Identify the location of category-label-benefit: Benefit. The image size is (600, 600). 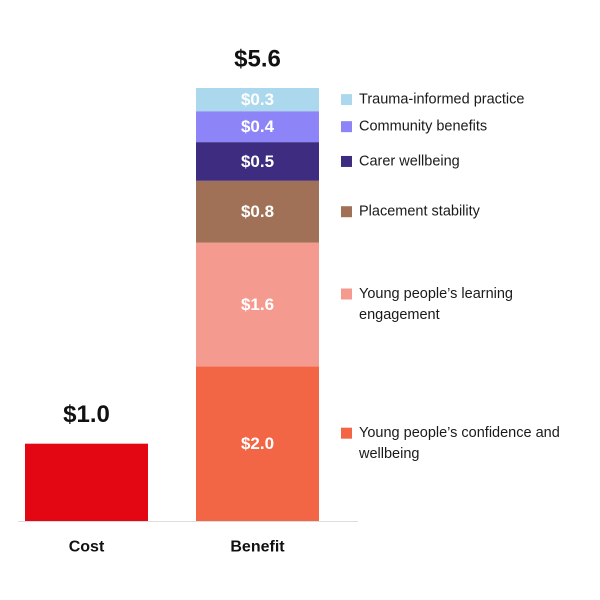
(257, 547).